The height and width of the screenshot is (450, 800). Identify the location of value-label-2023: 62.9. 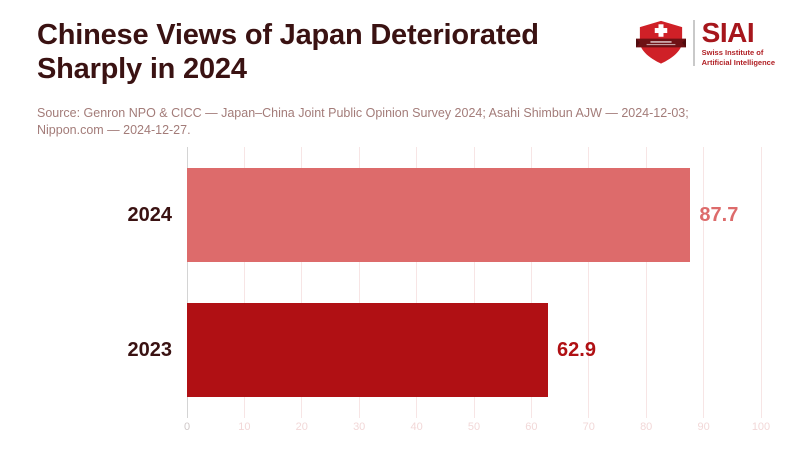
(576, 350).